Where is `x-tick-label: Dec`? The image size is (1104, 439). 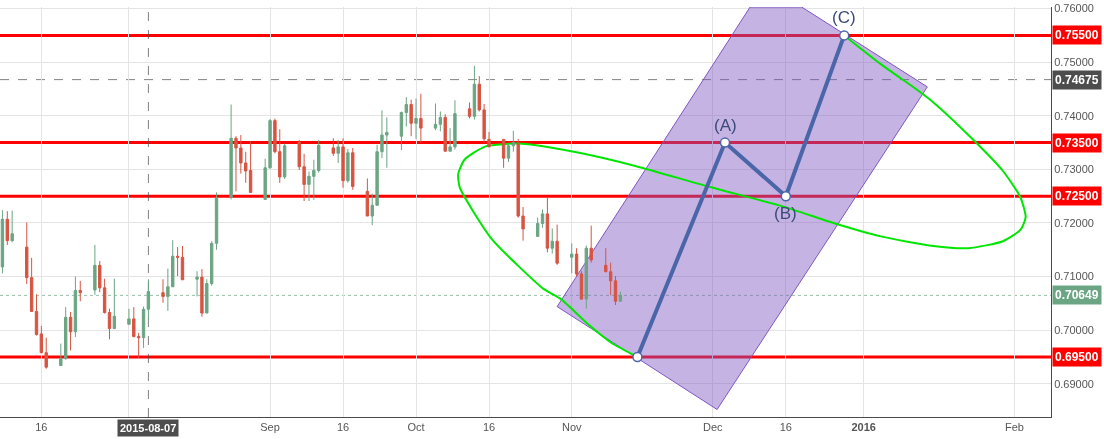 x-tick-label: Dec is located at coordinates (713, 427).